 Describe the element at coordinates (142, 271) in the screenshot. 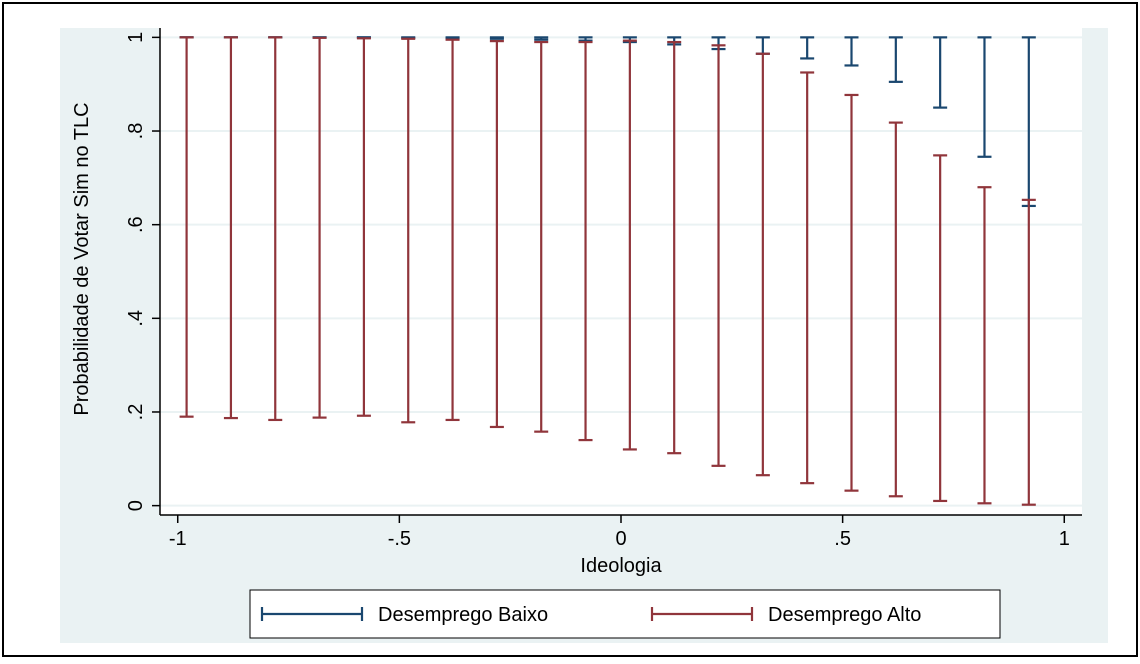

I see `y-ticks: 0 .2 .4 .6 .8 1` at that location.